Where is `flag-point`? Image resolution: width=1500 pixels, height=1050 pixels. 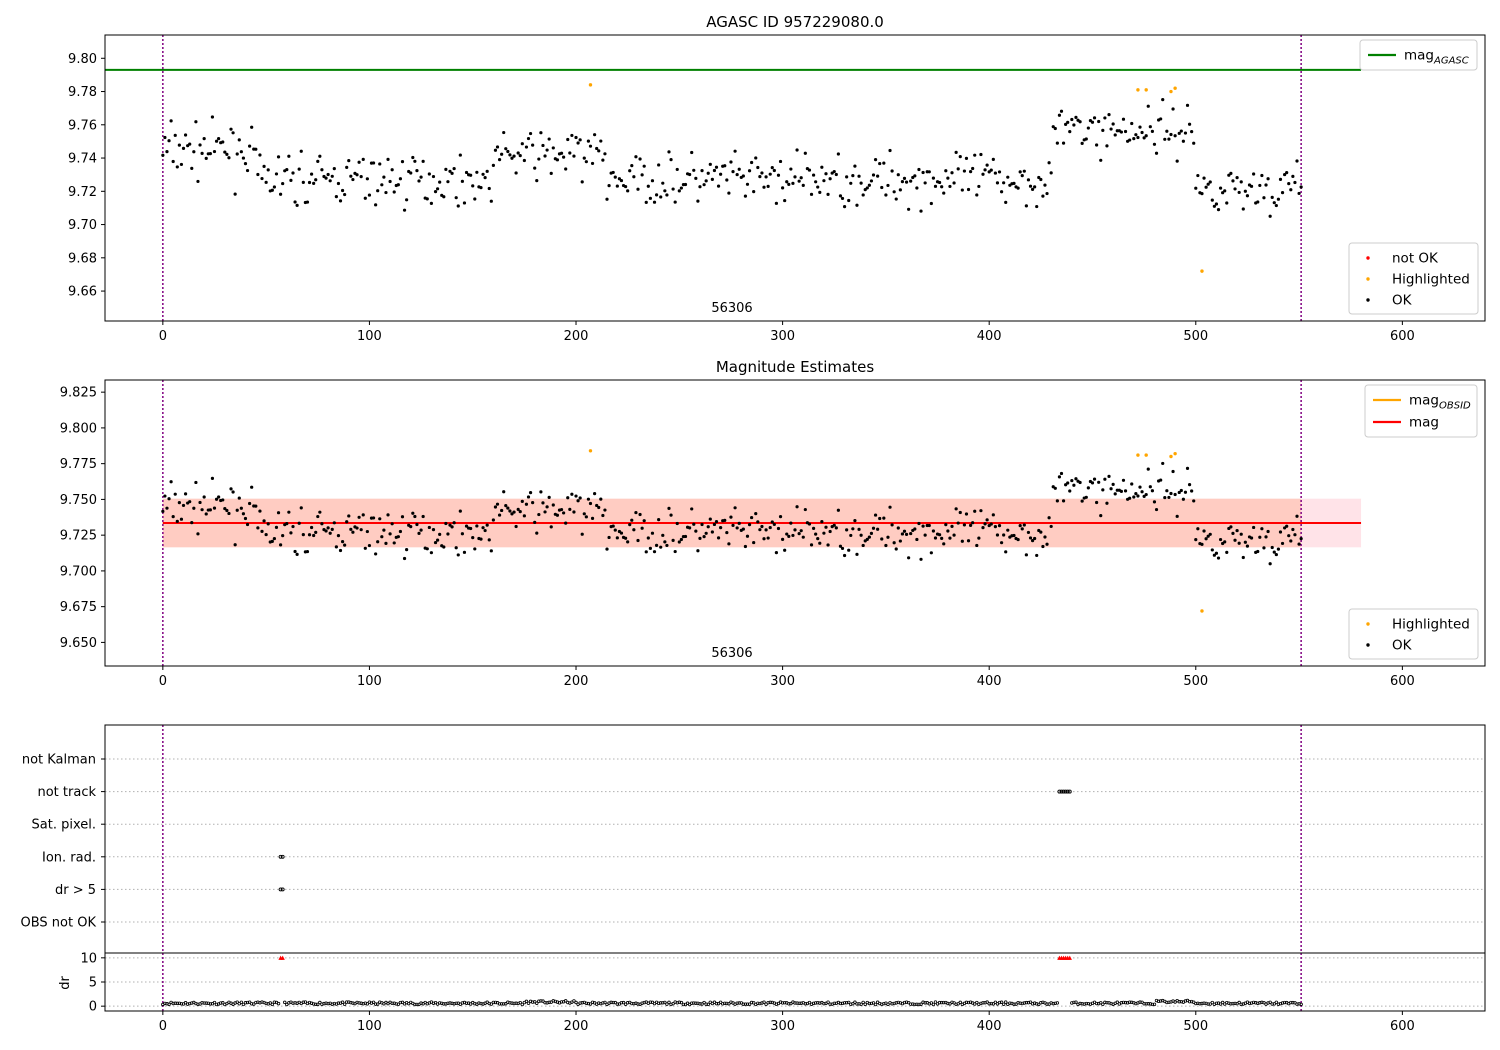
flag-point is located at coordinates (1063, 791).